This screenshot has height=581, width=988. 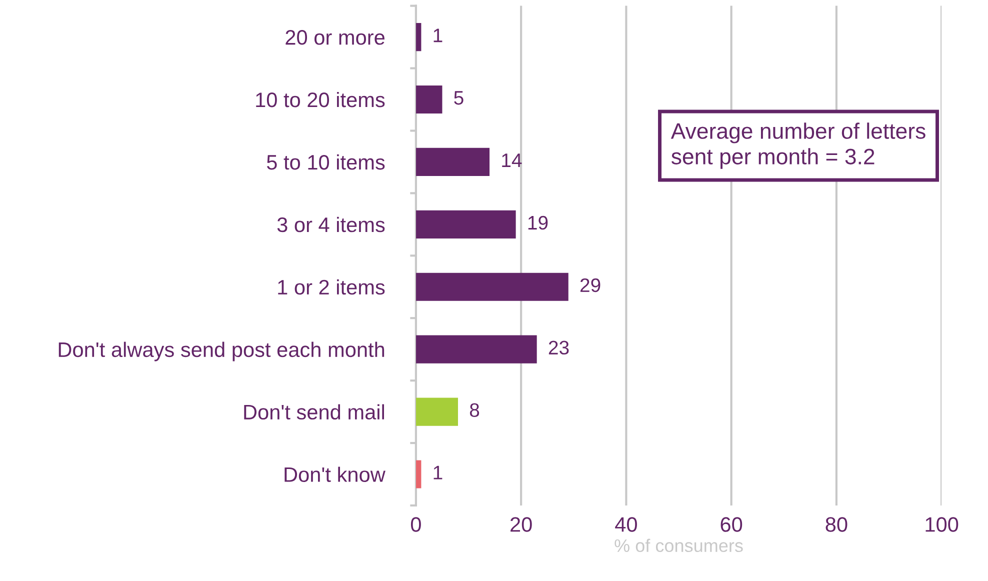 What do you see at coordinates (521, 524) in the screenshot?
I see `x-tick-label: 20` at bounding box center [521, 524].